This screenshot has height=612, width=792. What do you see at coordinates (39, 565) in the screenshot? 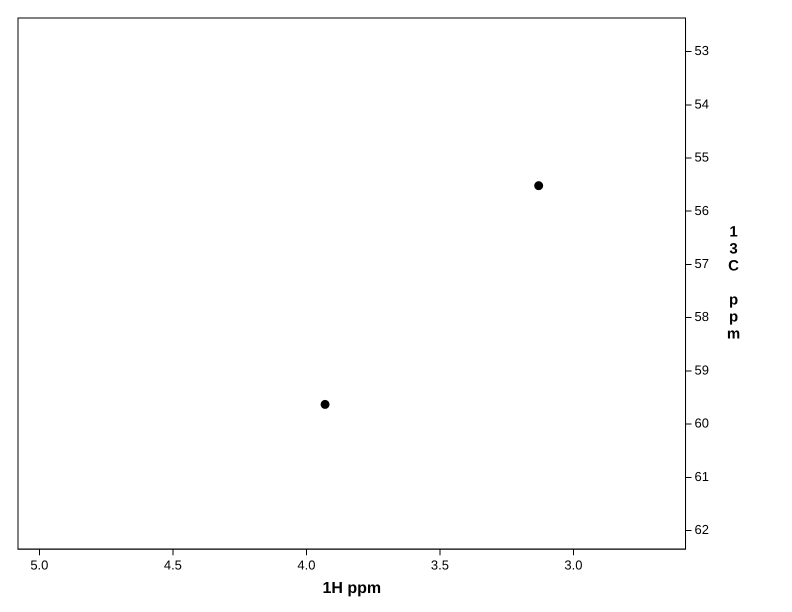
I see `x-tick-label: 5.0` at bounding box center [39, 565].